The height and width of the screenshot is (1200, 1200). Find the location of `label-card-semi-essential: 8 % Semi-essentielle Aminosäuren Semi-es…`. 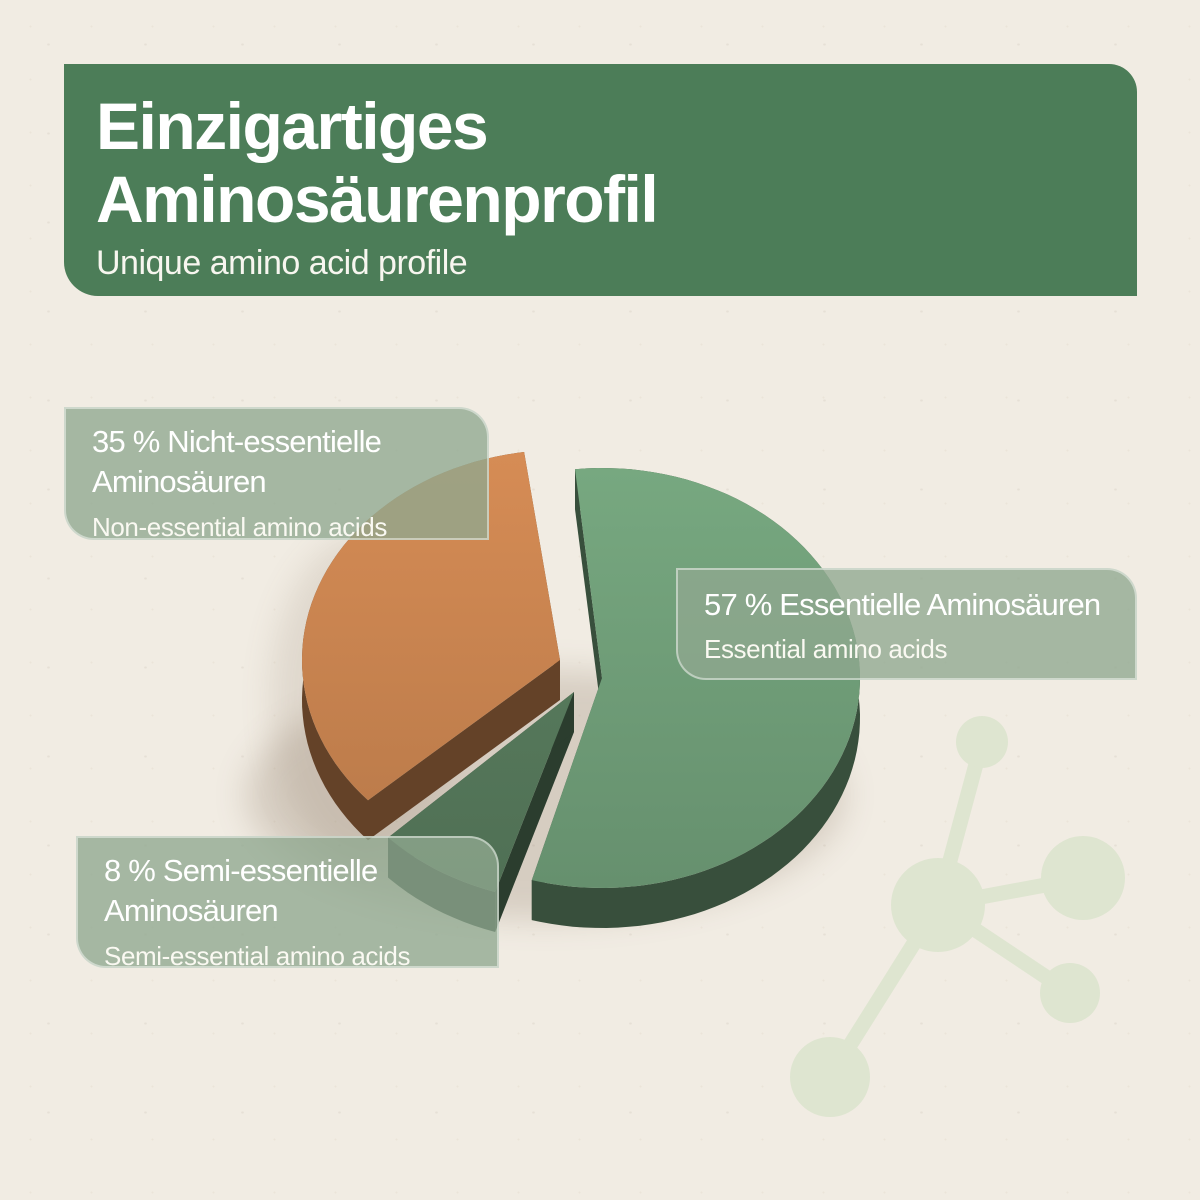

label-card-semi-essential: 8 % Semi-essentielle Aminosäuren Semi-es… is located at coordinates (287, 903).